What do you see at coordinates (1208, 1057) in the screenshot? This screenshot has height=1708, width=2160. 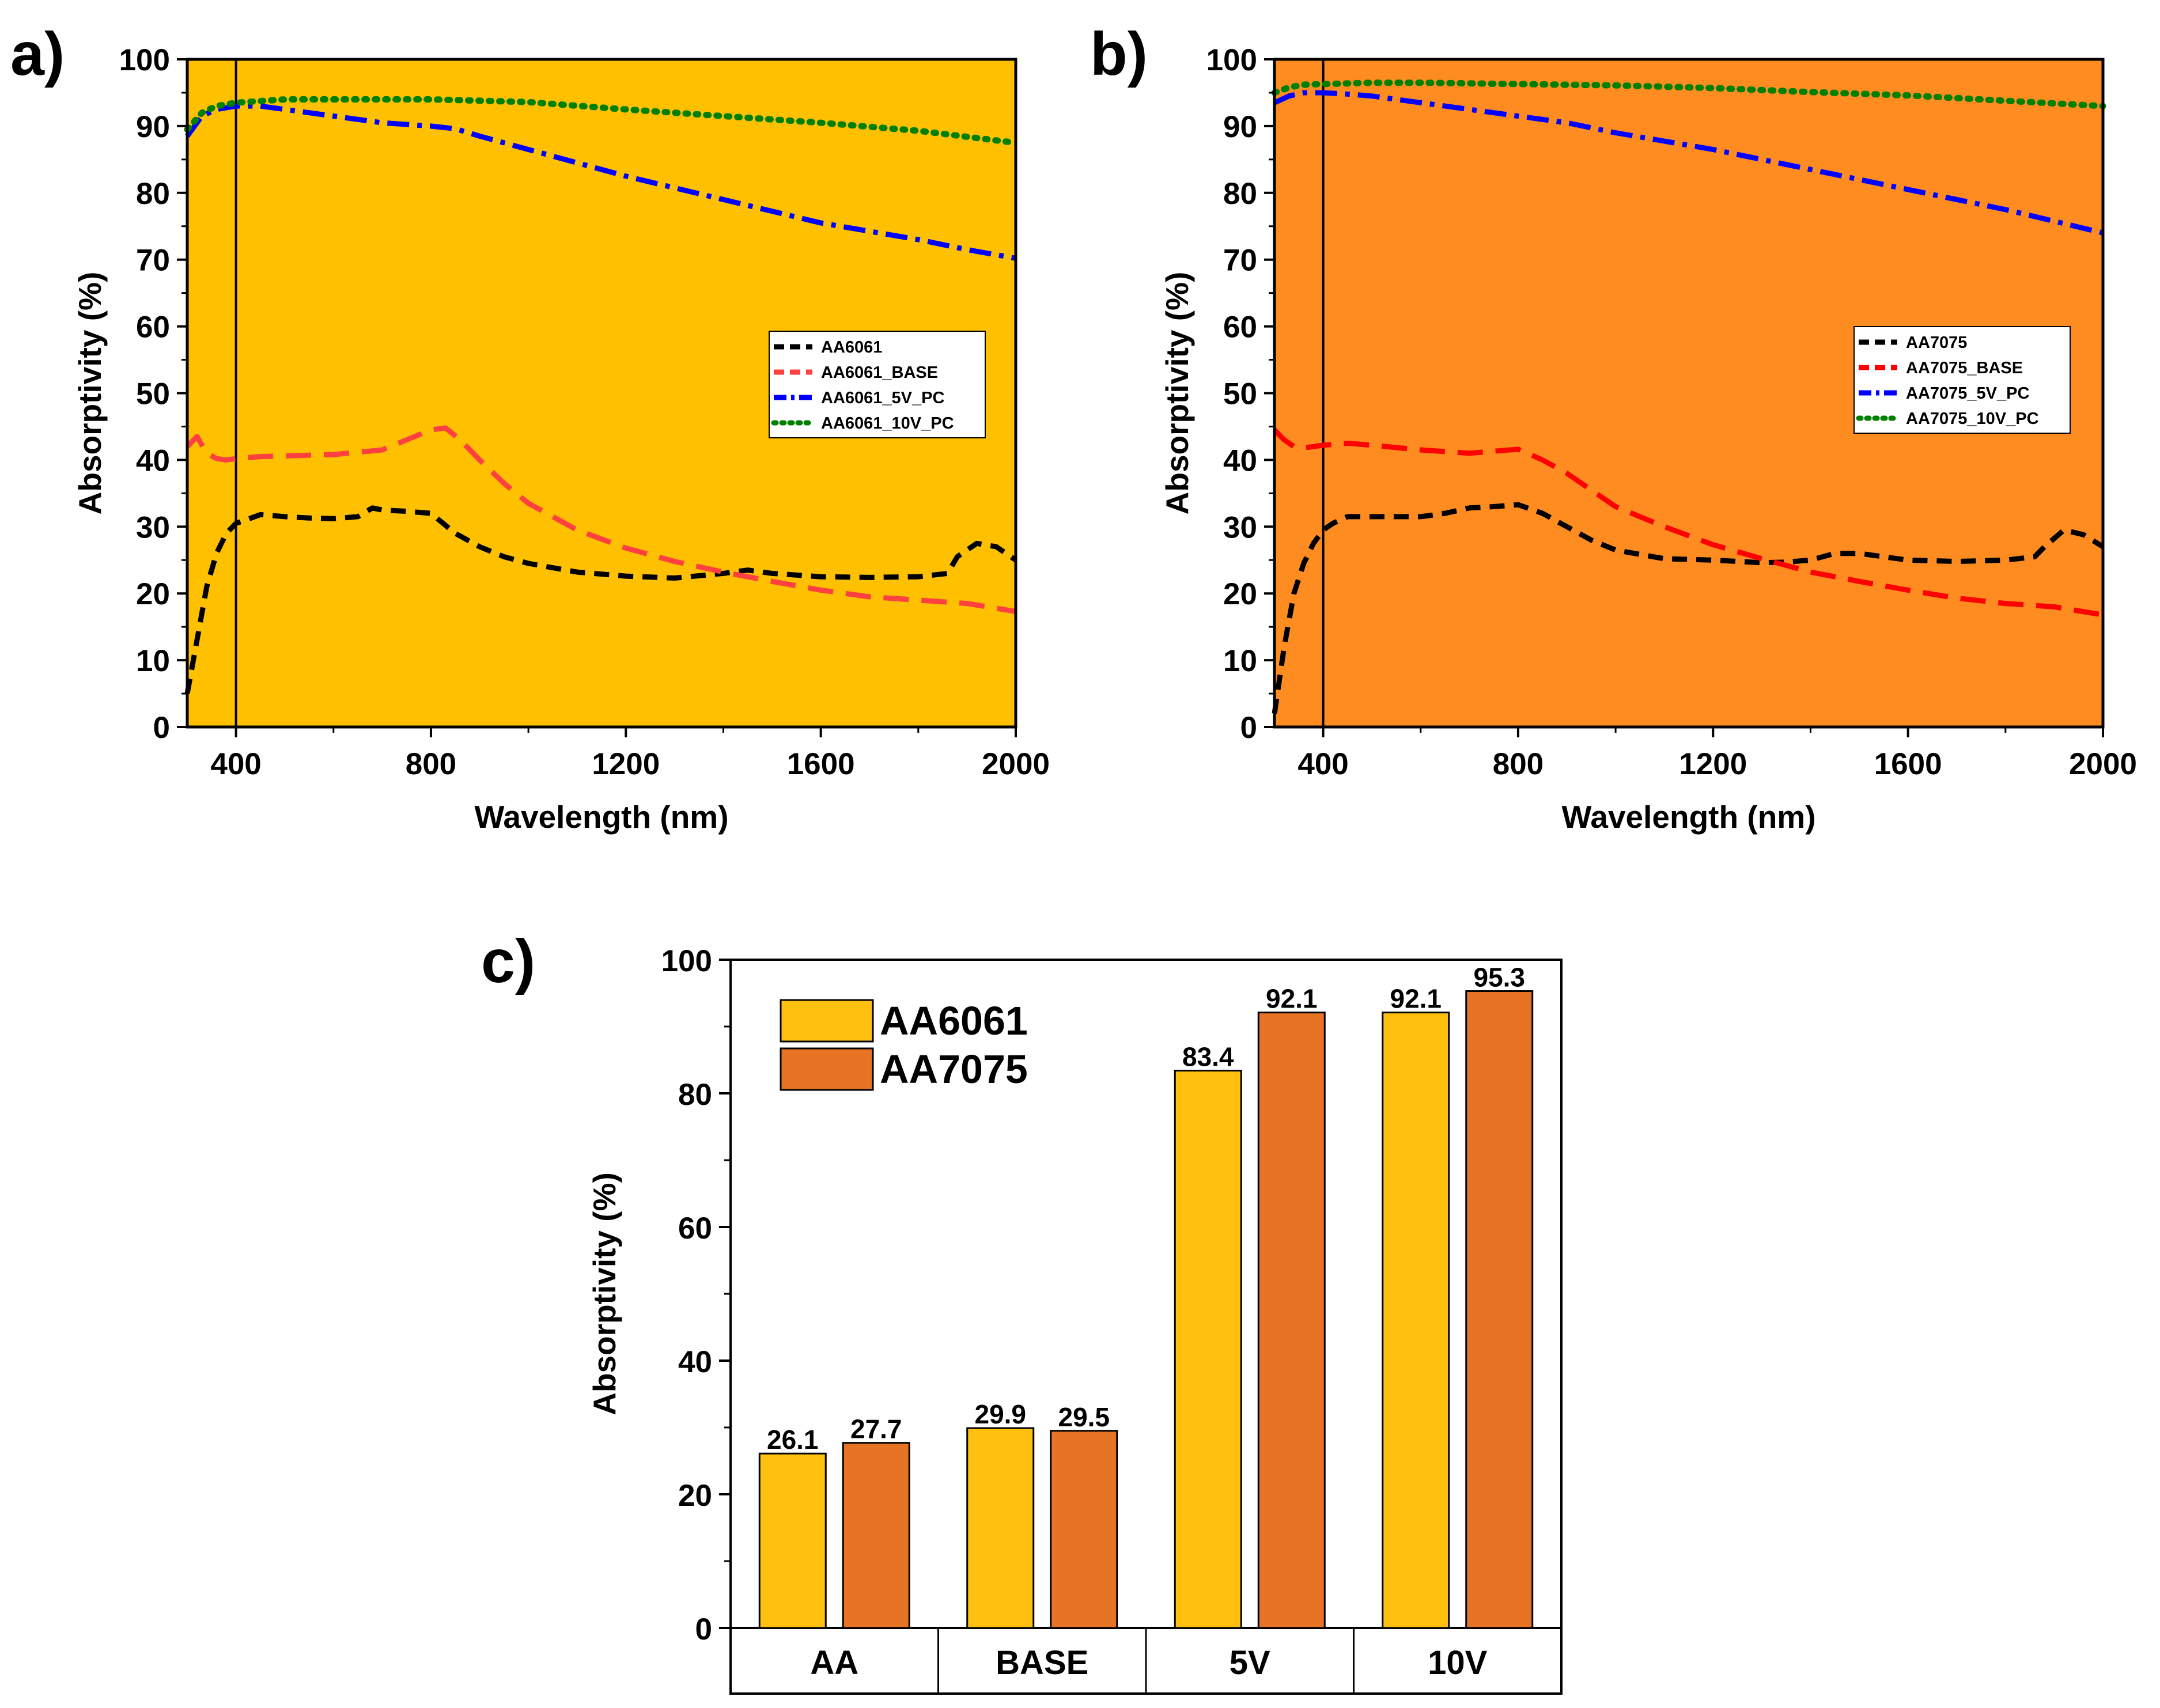 I see `bar-value-label: 83.4` at bounding box center [1208, 1057].